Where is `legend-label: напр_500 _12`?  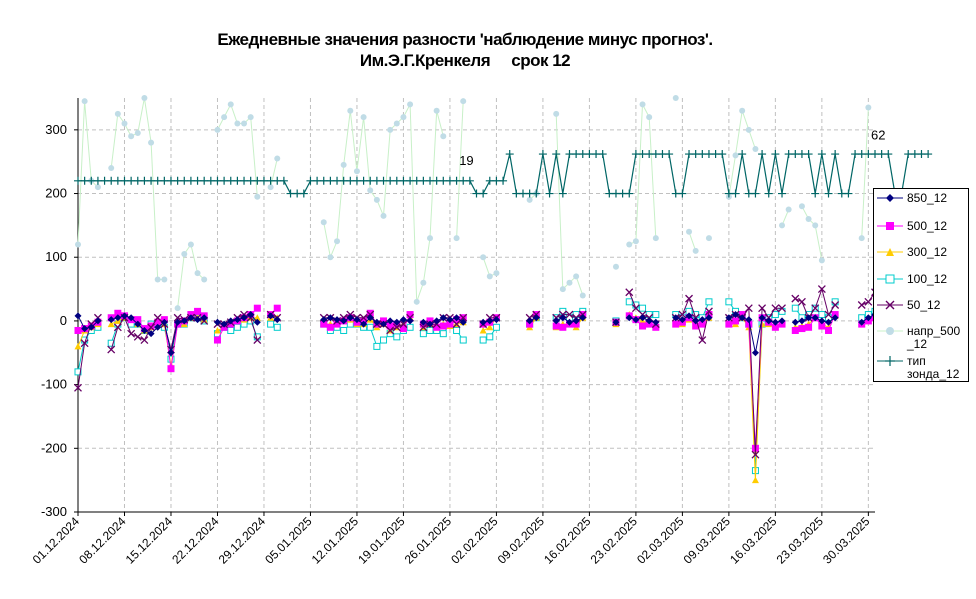 legend-label: напр_500 _12 is located at coordinates (934, 337).